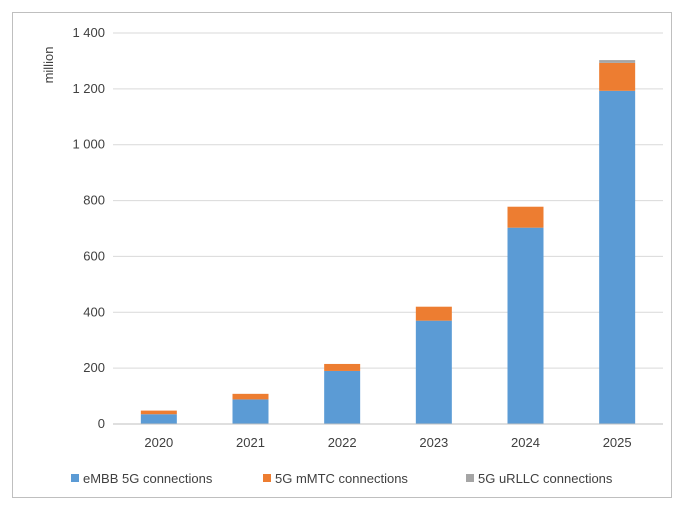 The width and height of the screenshot is (686, 506). What do you see at coordinates (94, 367) in the screenshot?
I see `y-tick-label: 200` at bounding box center [94, 367].